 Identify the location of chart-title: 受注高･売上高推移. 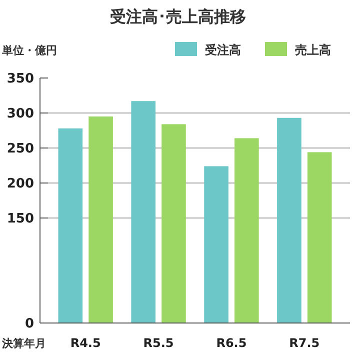
(177, 16).